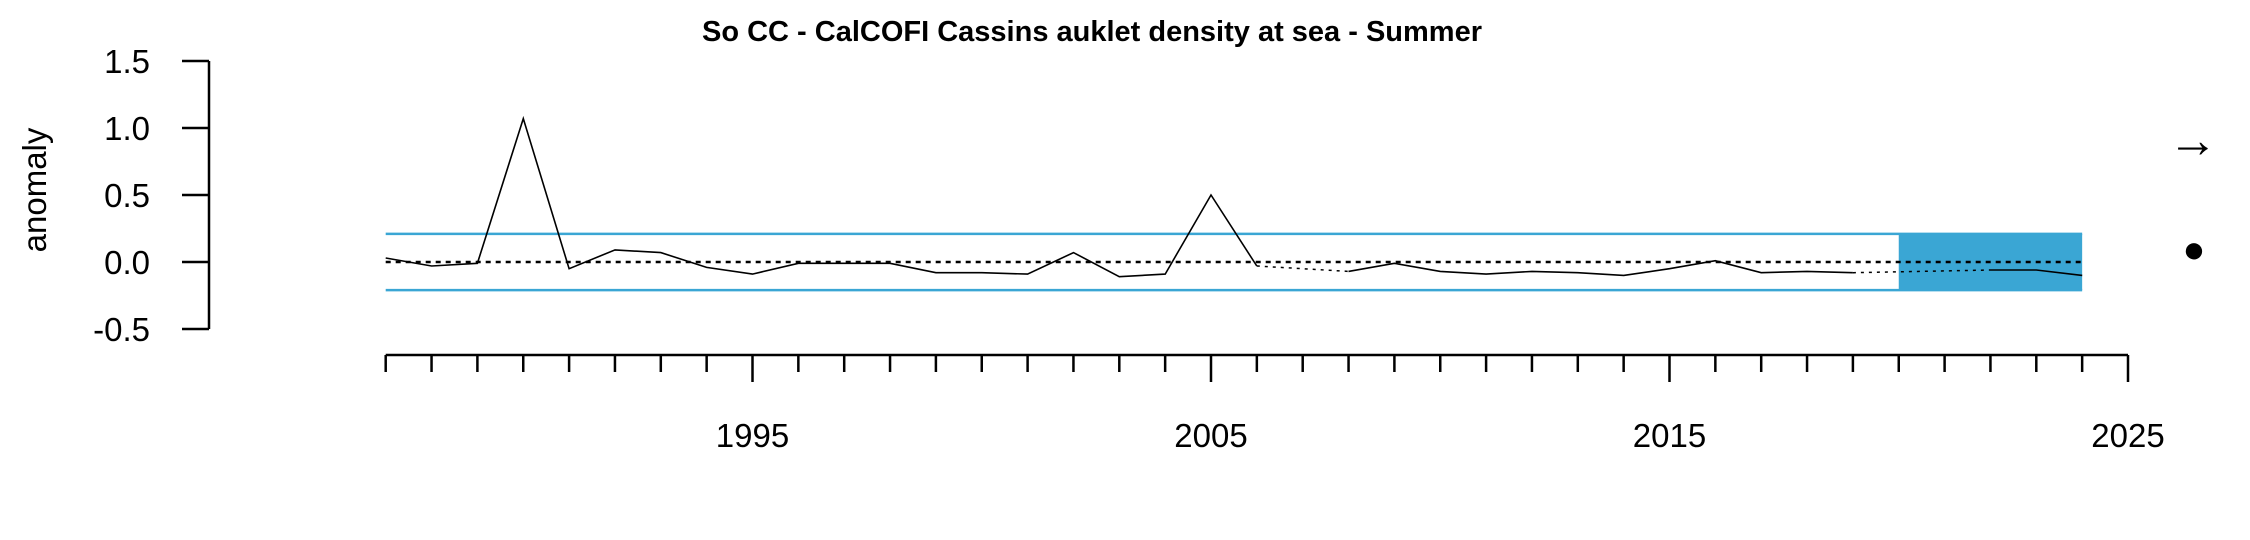 This screenshot has height=540, width=2250. I want to click on y-tick-label: -0.5, so click(121, 329).